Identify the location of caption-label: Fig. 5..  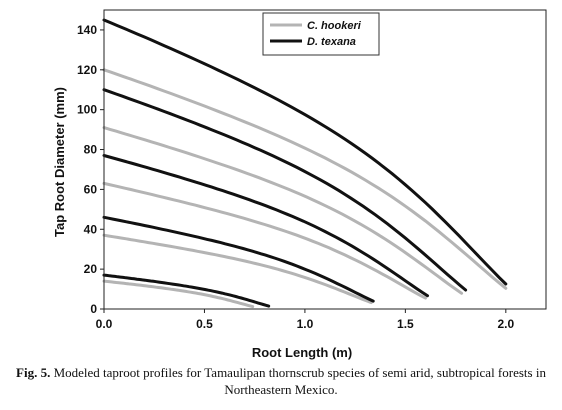
(33, 372).